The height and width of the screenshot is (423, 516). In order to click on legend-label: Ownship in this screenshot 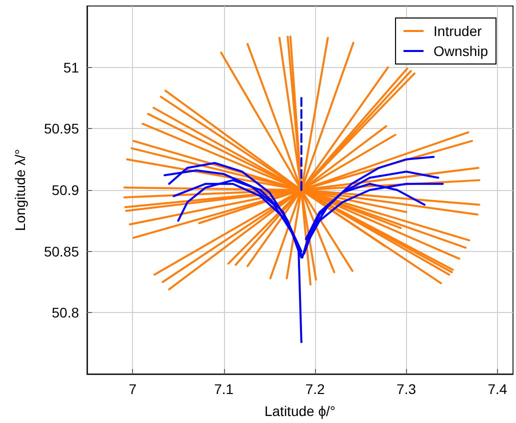, I will do `click(461, 51)`.